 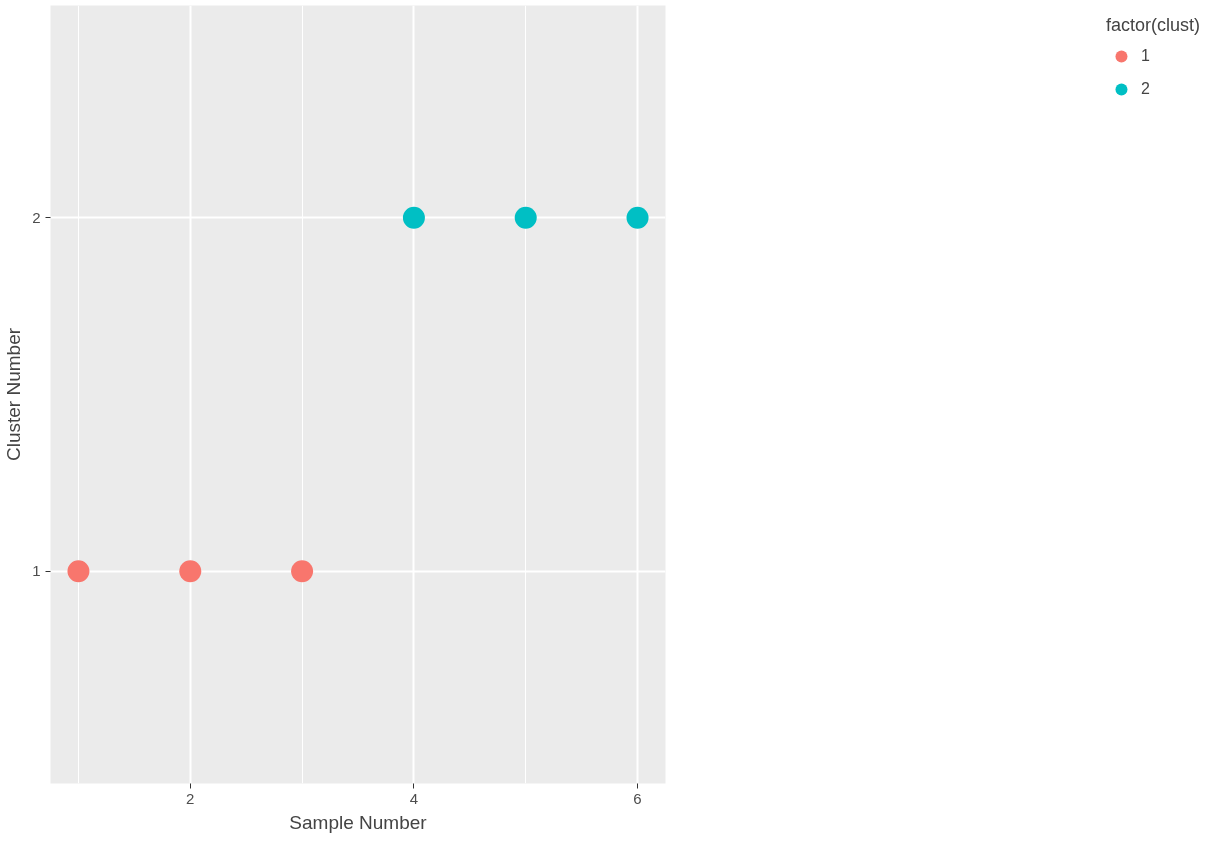 I want to click on x-tick-label: 2, so click(x=190, y=798).